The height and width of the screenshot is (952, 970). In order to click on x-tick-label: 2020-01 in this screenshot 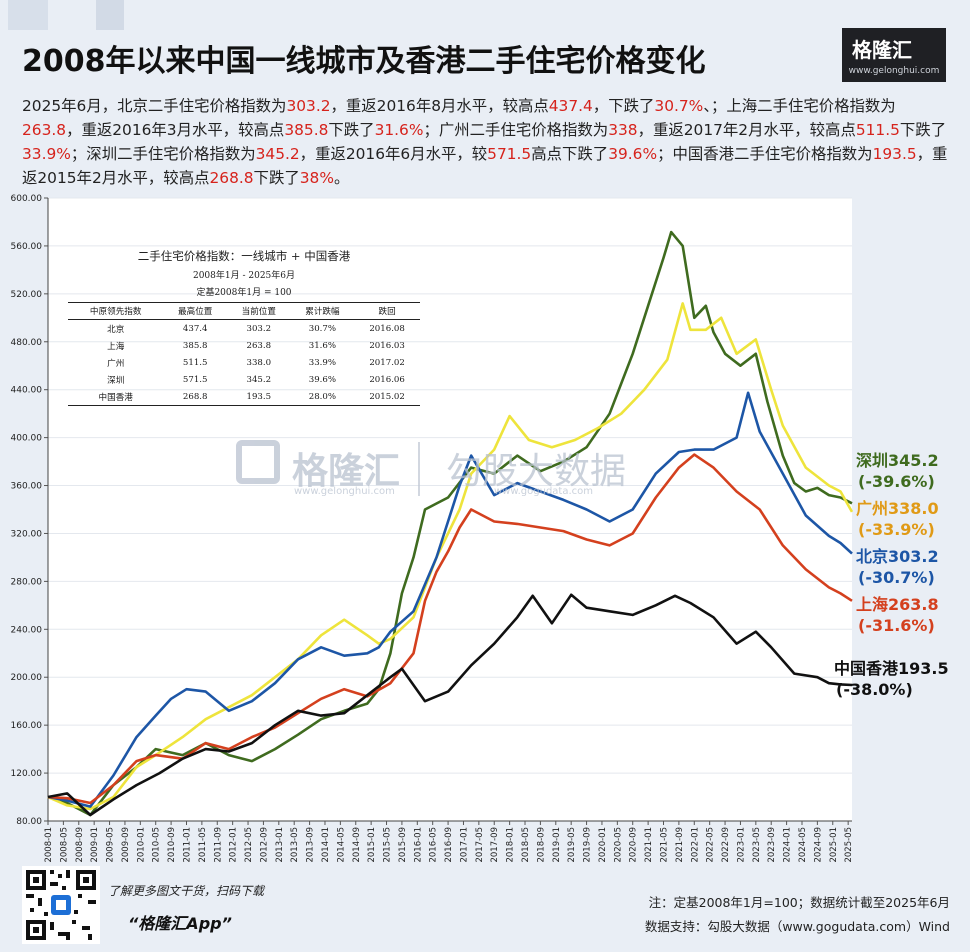, I will do `click(603, 845)`.